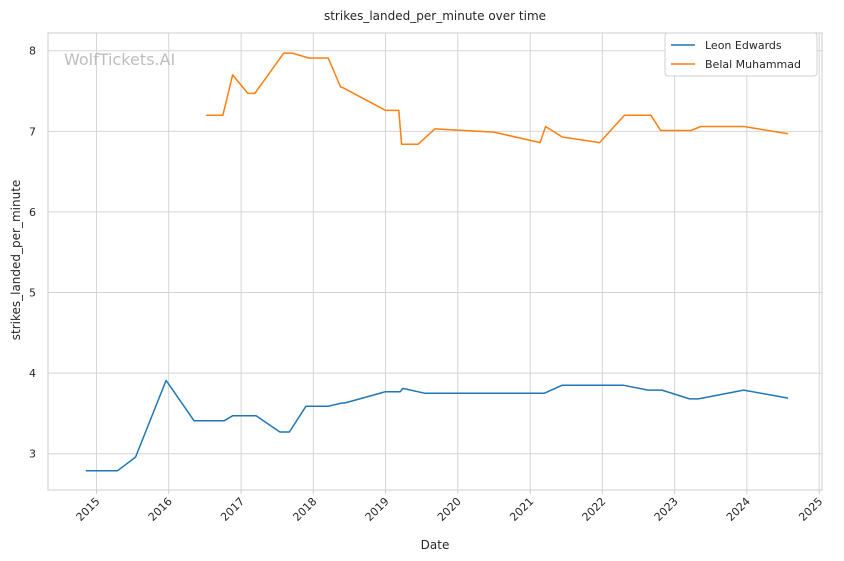  What do you see at coordinates (160, 509) in the screenshot?
I see `x-tick-label: 2016` at bounding box center [160, 509].